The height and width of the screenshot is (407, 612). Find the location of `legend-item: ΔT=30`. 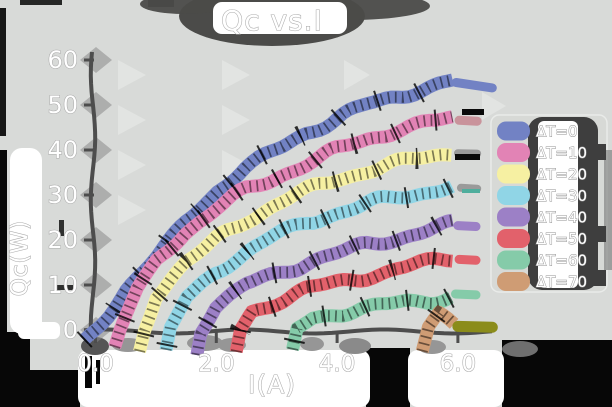

legend-item: ΔT=30 is located at coordinates (542, 195).